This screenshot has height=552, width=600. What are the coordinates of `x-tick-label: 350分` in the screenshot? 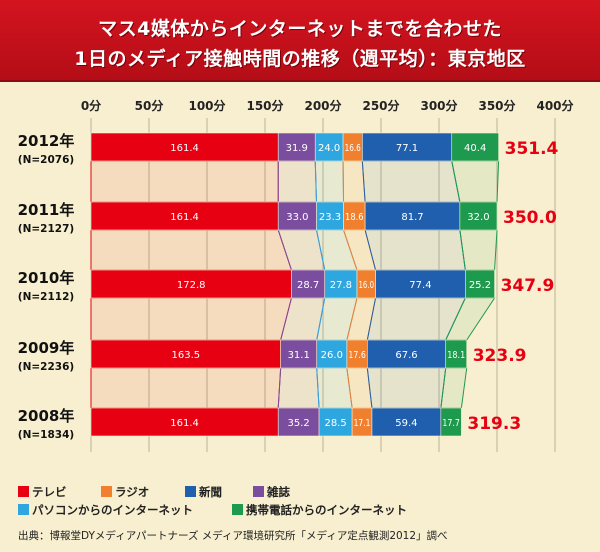 It's located at (496, 105).